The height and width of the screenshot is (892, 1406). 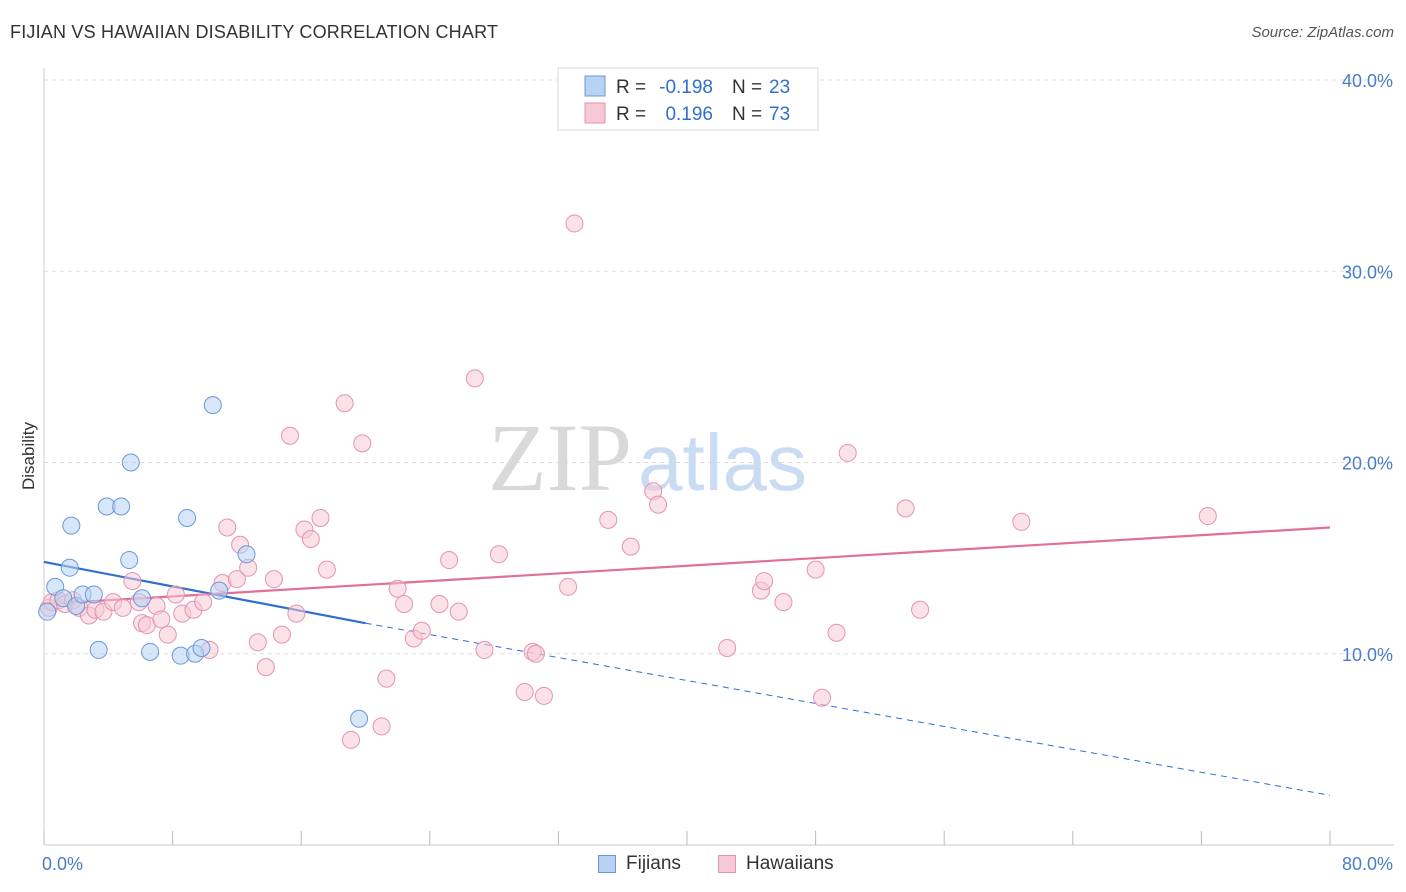 I want to click on trend-line-hawaiians, so click(x=687, y=566).